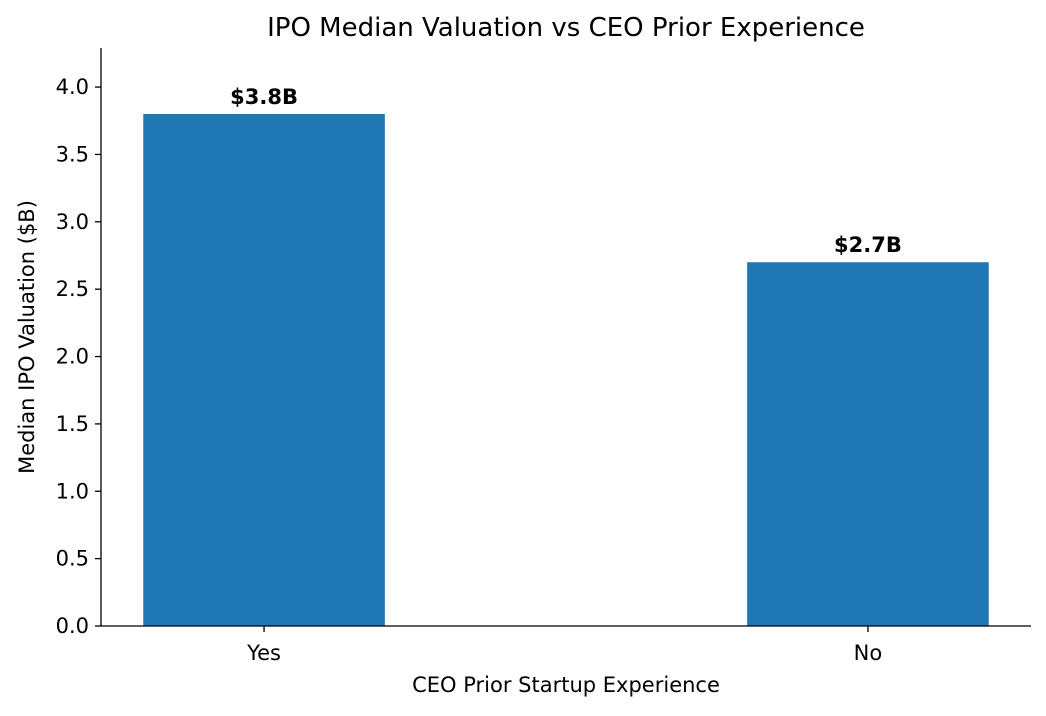  I want to click on y-tick-label: 0.0, so click(72, 626).